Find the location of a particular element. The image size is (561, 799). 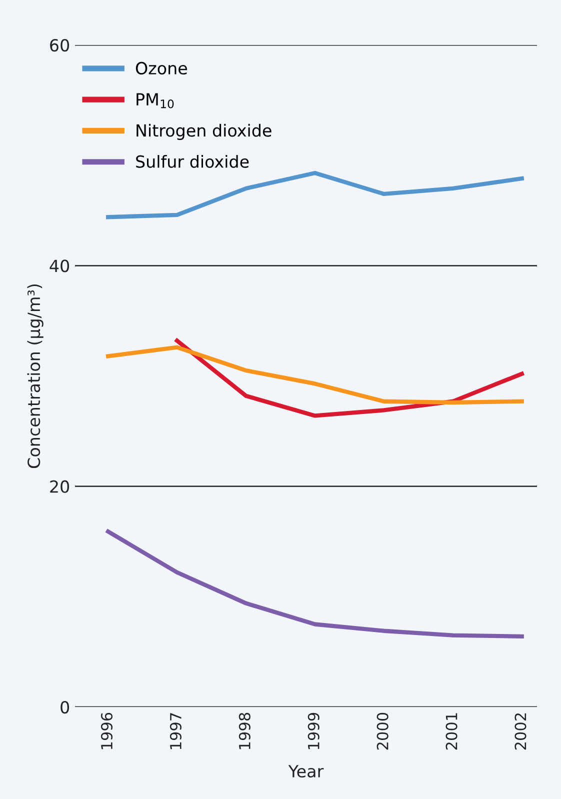

x-tick-label: 2001 is located at coordinates (452, 731).